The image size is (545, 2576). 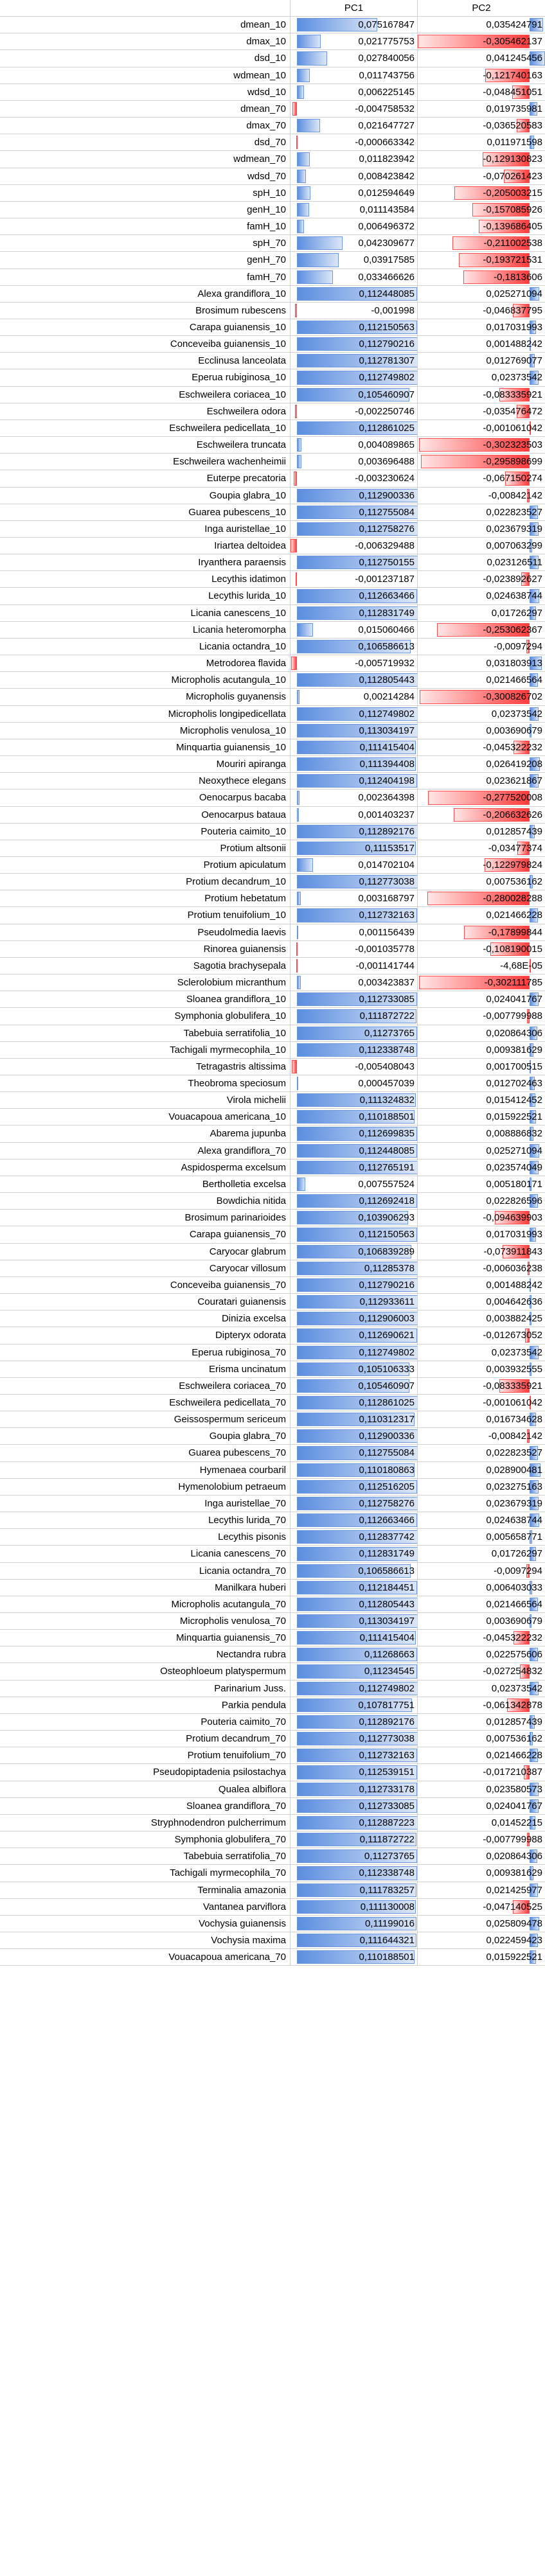 What do you see at coordinates (481, 1571) in the screenshot?
I see `pc2-cell: -0,0097294` at bounding box center [481, 1571].